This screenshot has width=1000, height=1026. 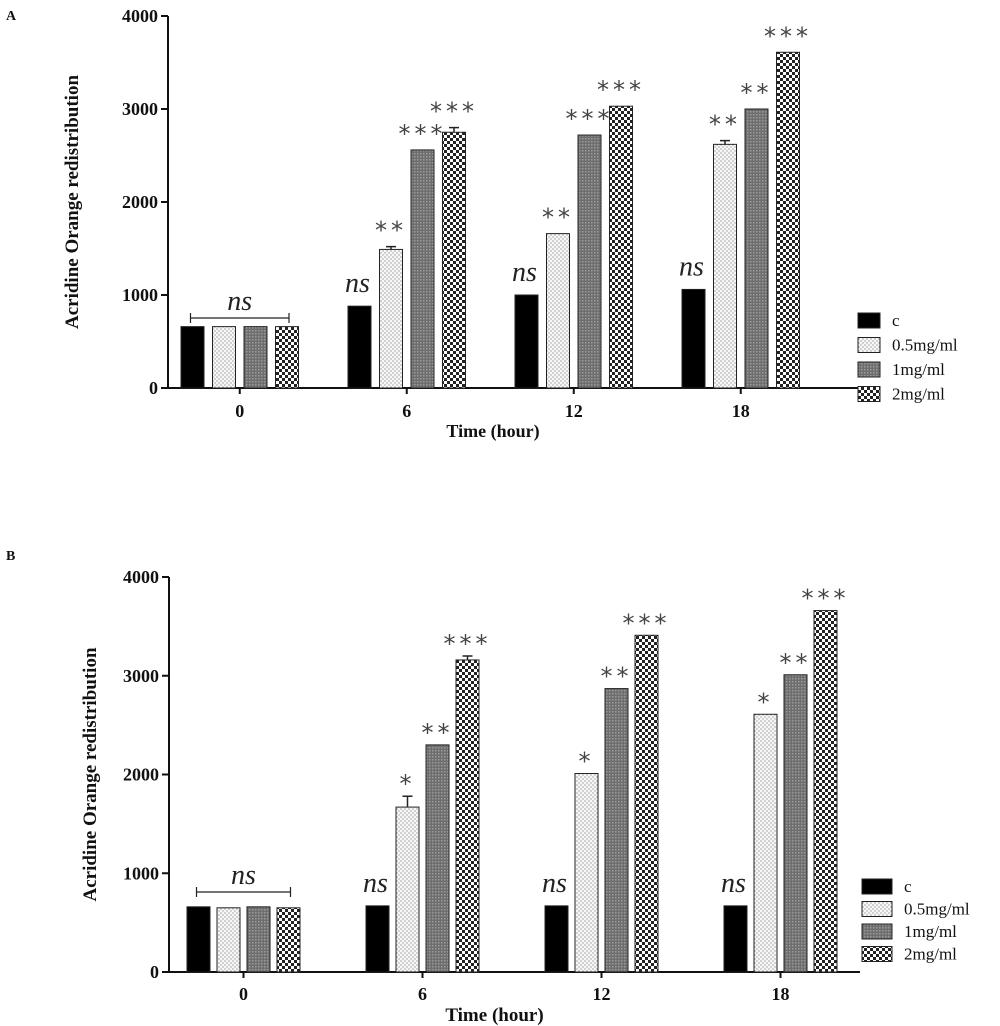 I want to click on panel-label: B, so click(x=10, y=556).